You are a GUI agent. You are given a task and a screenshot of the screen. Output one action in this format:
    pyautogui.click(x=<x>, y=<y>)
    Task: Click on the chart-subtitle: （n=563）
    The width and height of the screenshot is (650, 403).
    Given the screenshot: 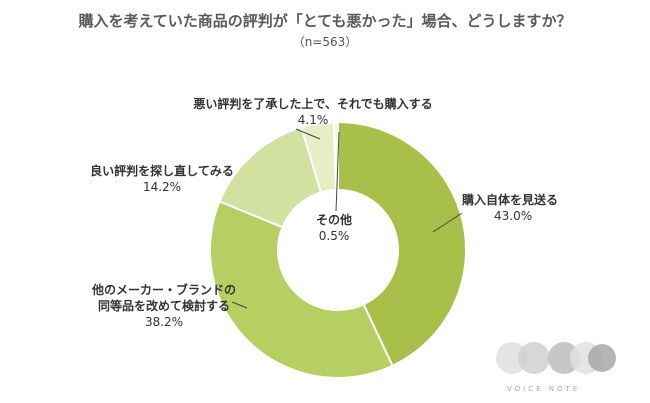 What is the action you would take?
    pyautogui.click(x=325, y=42)
    